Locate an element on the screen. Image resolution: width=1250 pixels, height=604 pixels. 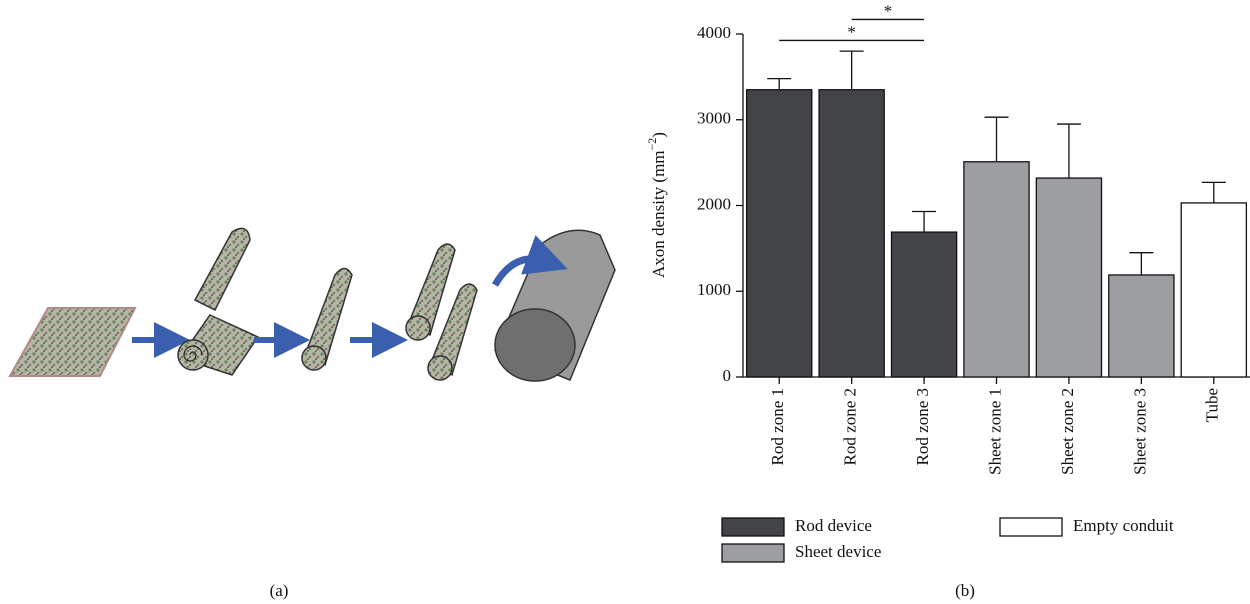
roll-end is located at coordinates (193, 355).